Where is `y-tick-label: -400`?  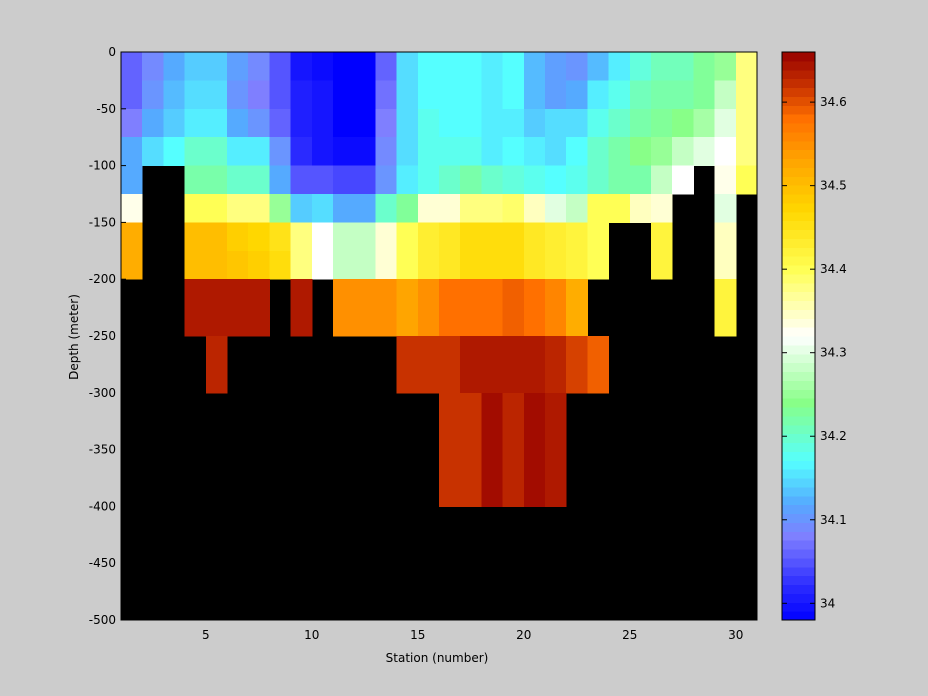 y-tick-label: -400 is located at coordinates (102, 506).